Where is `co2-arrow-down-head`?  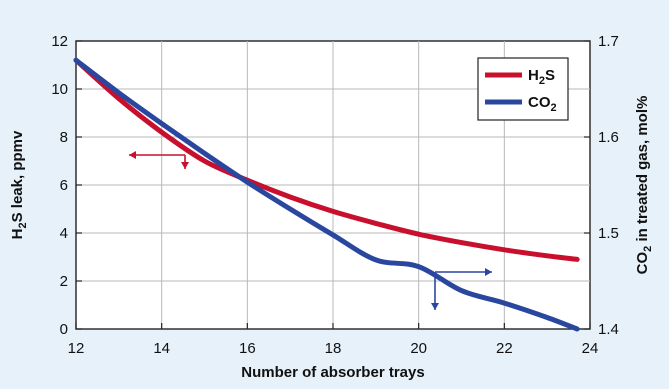
co2-arrow-down-head is located at coordinates (435, 306).